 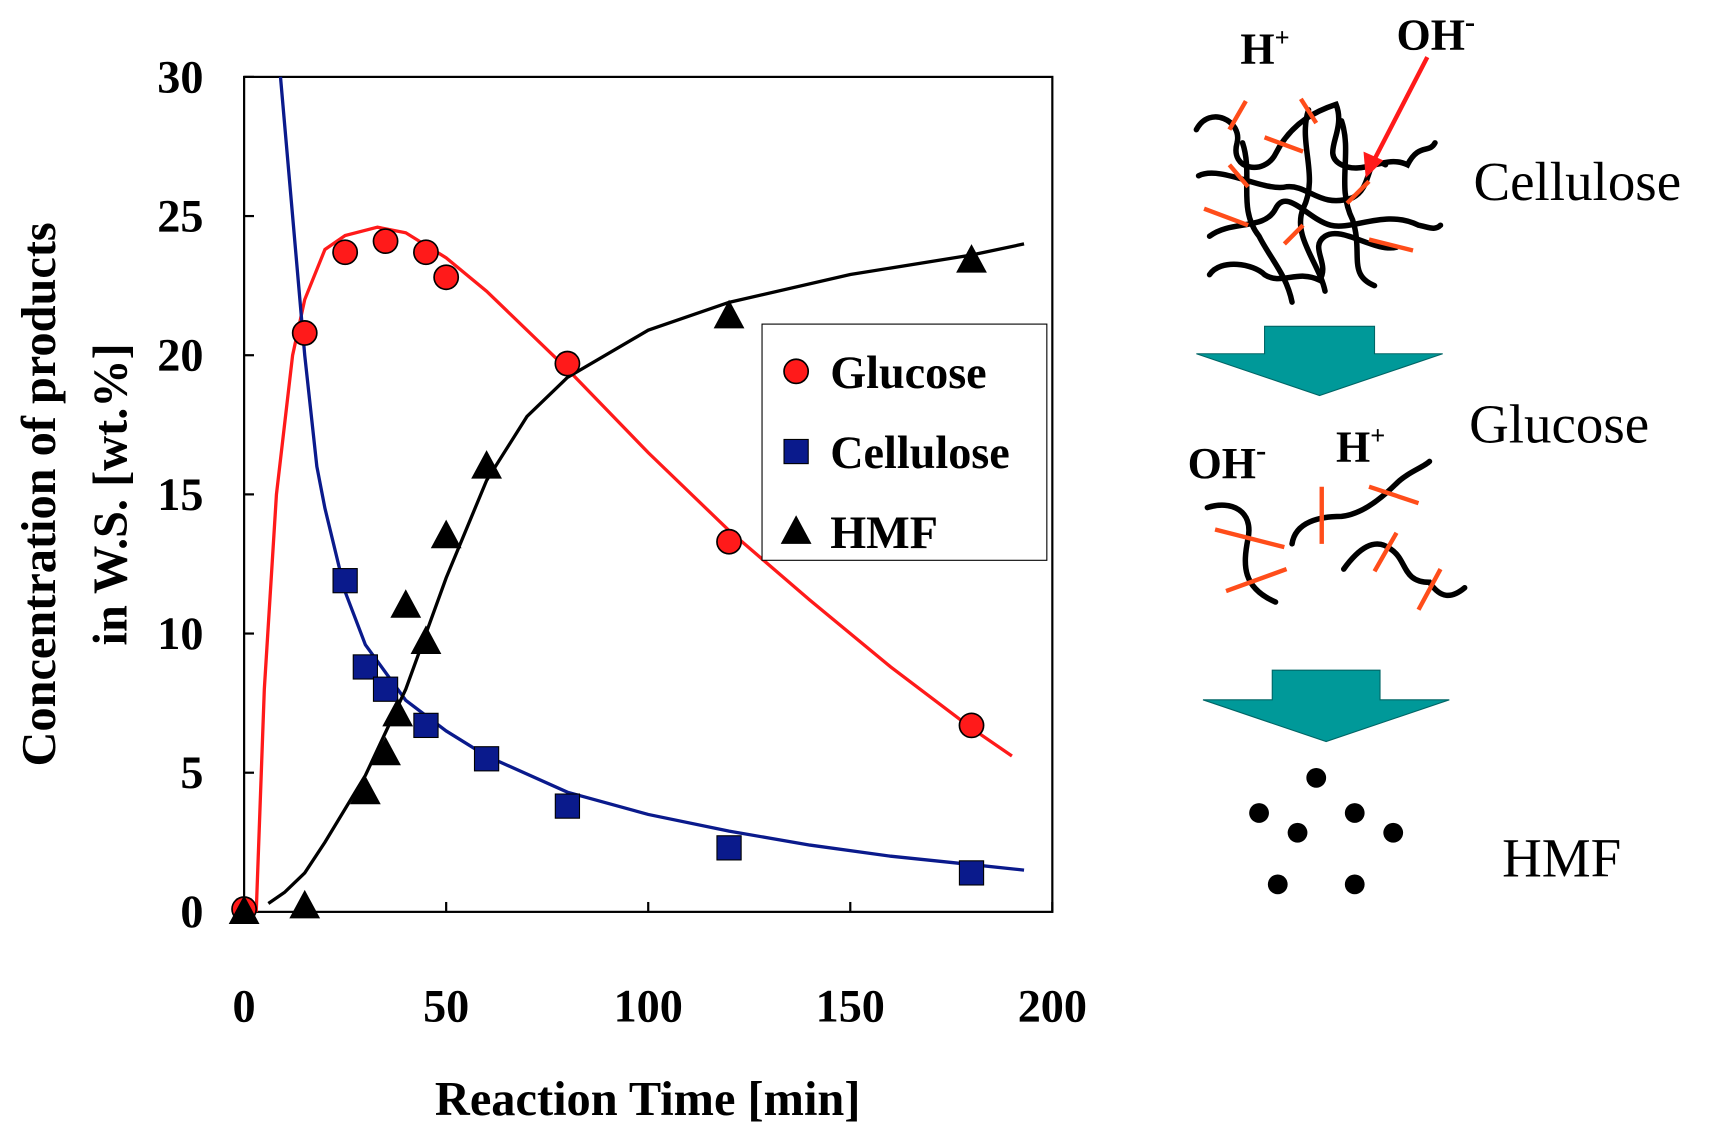 I want to click on x-tick-label: 200, so click(x=1052, y=1006).